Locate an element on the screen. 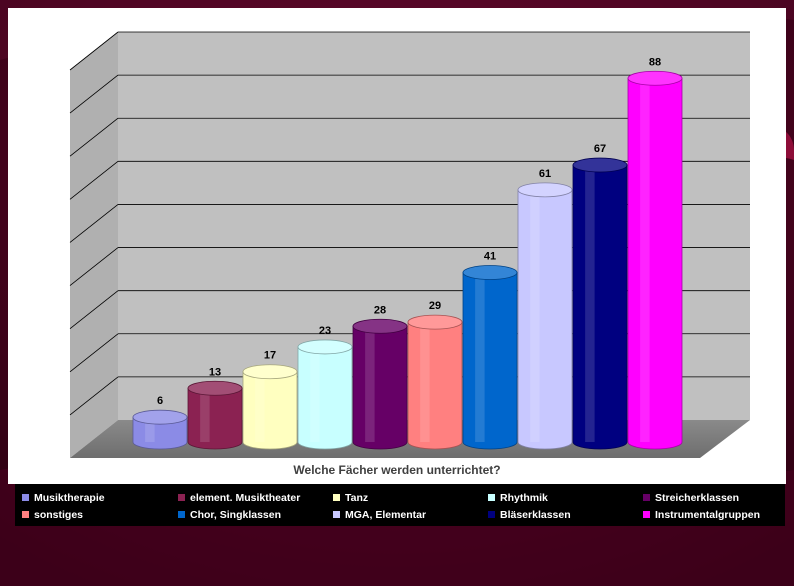 The image size is (794, 586). plot-side-wall is located at coordinates (94, 245).